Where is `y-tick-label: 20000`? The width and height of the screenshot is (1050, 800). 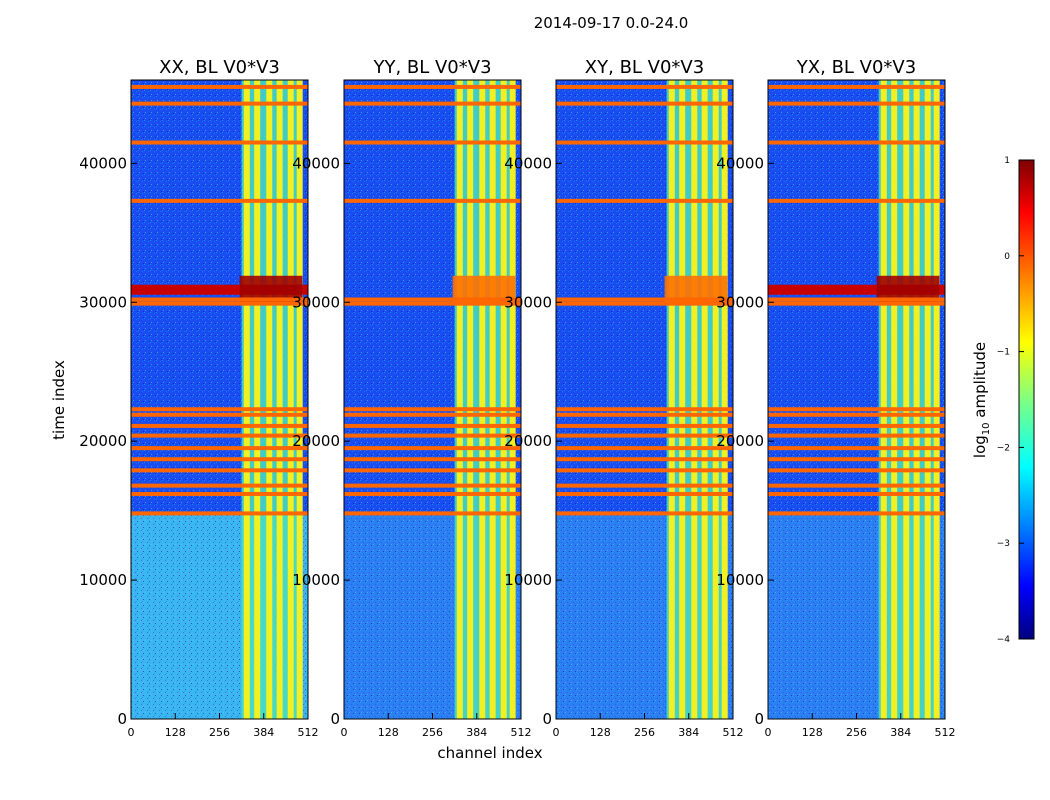 y-tick-label: 20000 is located at coordinates (740, 441).